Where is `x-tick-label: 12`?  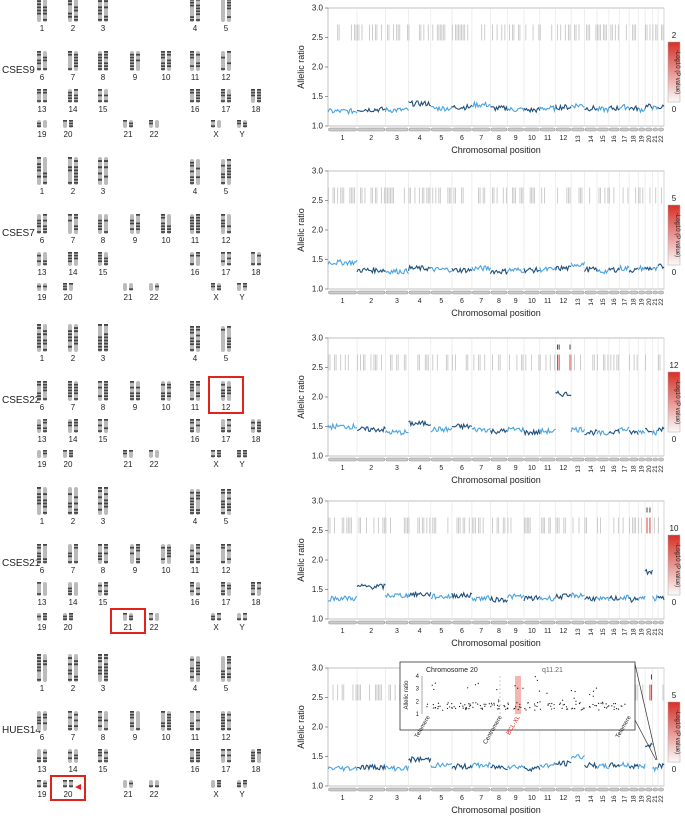 x-tick-label: 12 is located at coordinates (563, 631).